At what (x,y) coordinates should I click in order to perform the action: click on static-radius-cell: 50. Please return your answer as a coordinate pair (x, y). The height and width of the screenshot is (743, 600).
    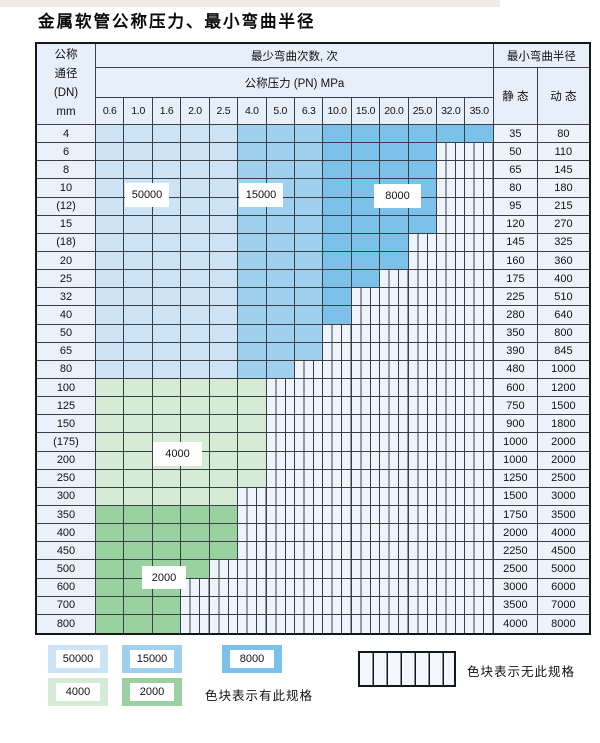
    Looking at the image, I should click on (515, 152).